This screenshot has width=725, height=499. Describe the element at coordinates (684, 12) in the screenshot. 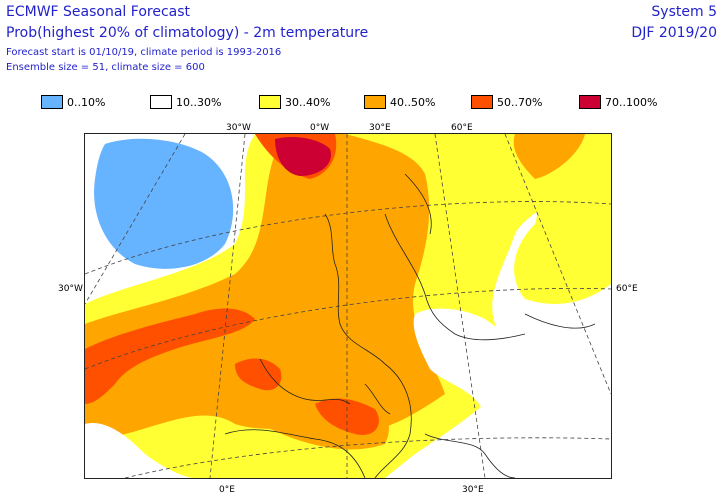

I see `system-label: System 5` at that location.